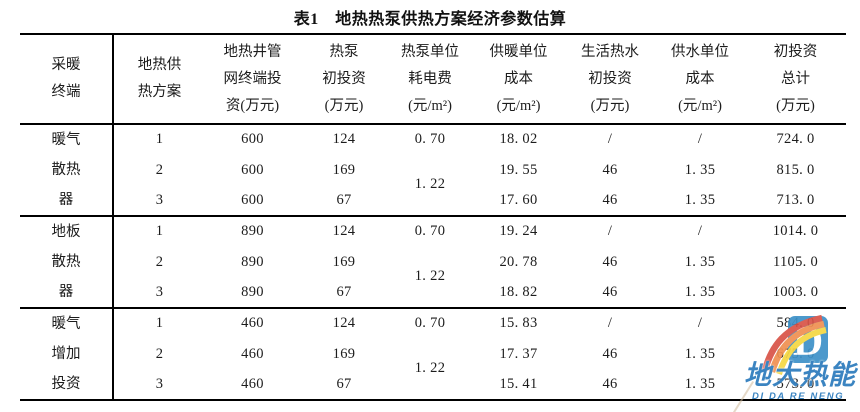 This screenshot has width=860, height=412. Describe the element at coordinates (795, 261) in the screenshot. I see `cell-total-investment: 1105. 0` at that location.